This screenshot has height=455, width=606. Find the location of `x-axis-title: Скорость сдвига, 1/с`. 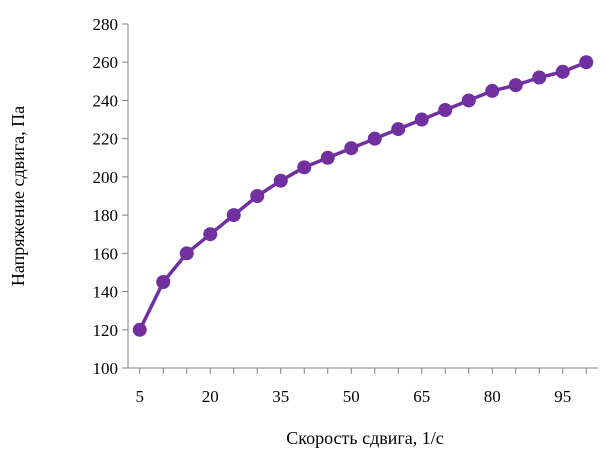

x-axis-title: Скорость сдвига, 1/с is located at coordinates (365, 438).